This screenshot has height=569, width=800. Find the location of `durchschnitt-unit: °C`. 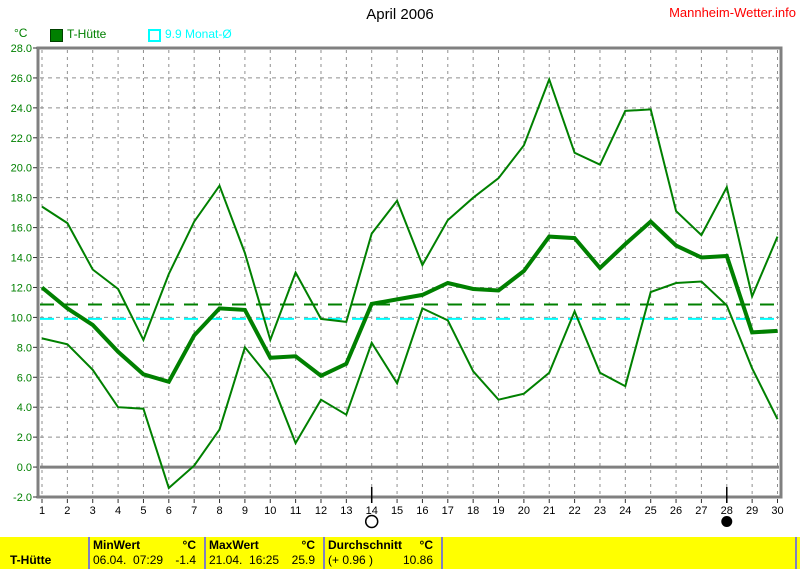

durchschnitt-unit: °C is located at coordinates (426, 545).